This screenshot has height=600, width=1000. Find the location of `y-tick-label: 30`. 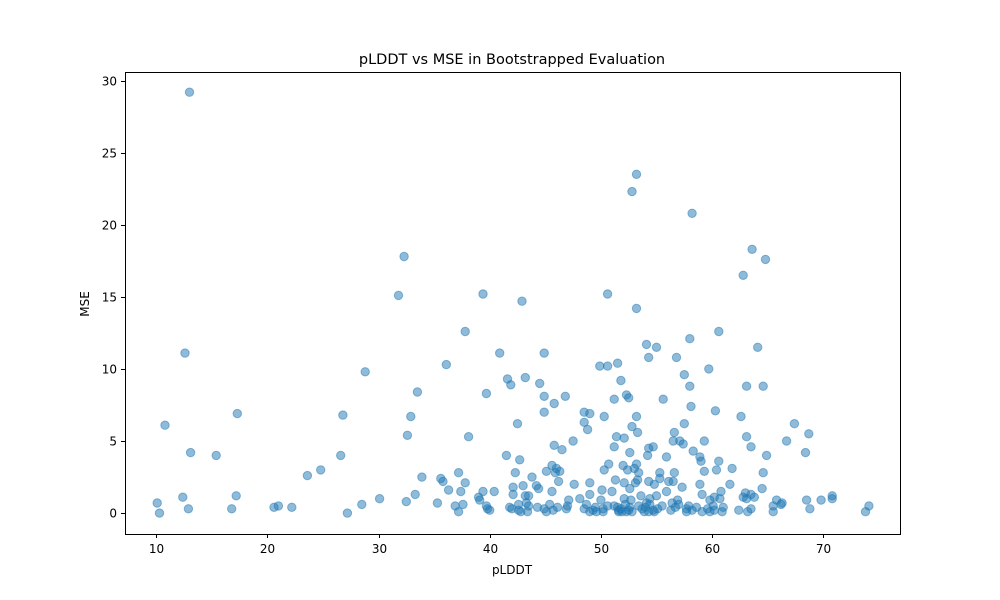

y-tick-label: 30 is located at coordinates (109, 82).